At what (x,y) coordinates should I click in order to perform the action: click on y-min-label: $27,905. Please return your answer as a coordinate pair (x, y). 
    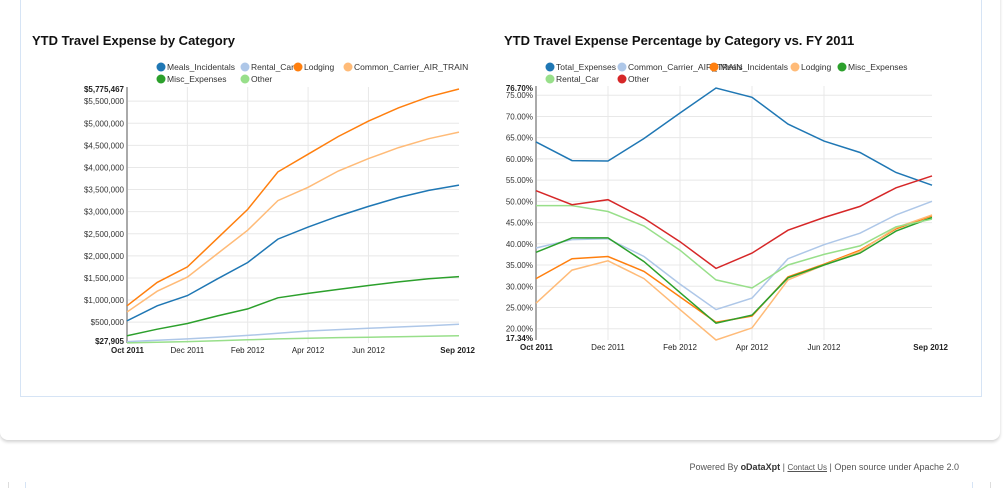
    Looking at the image, I should click on (109, 341).